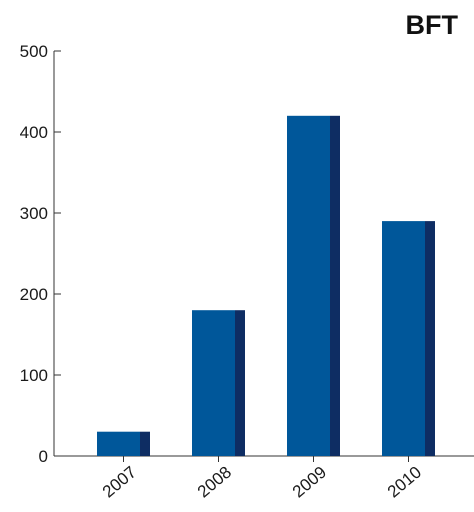 This screenshot has width=474, height=512. What do you see at coordinates (214, 482) in the screenshot?
I see `x-tick-label: 2008` at bounding box center [214, 482].